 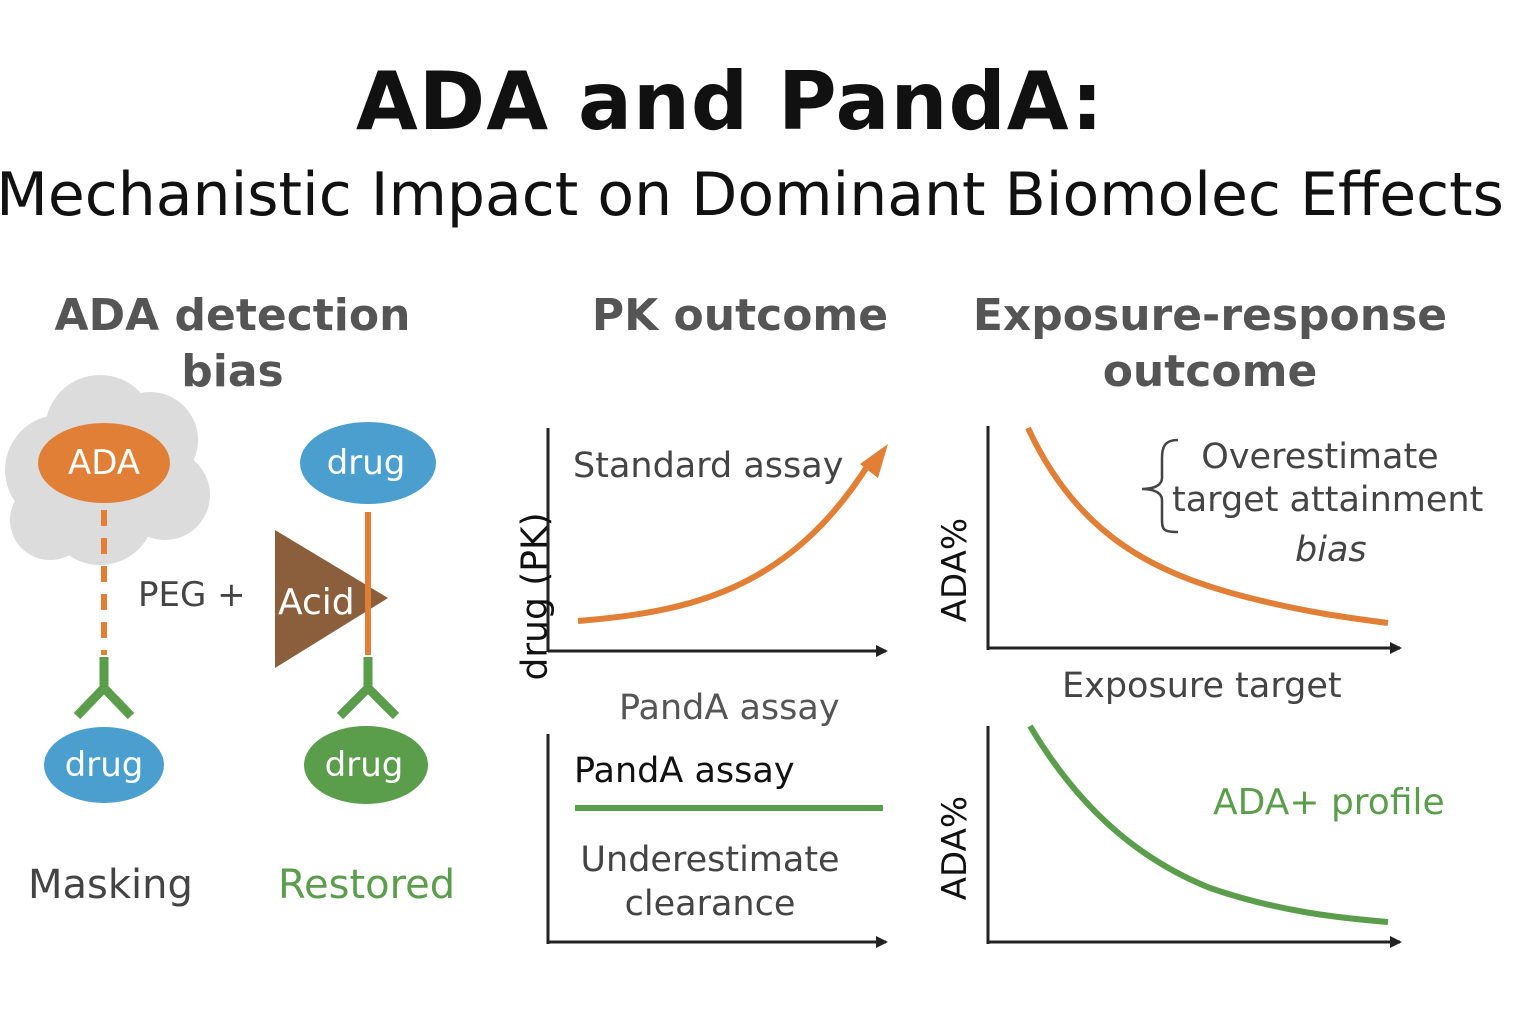 I want to click on er-bottom-axes, so click(x=1194, y=837).